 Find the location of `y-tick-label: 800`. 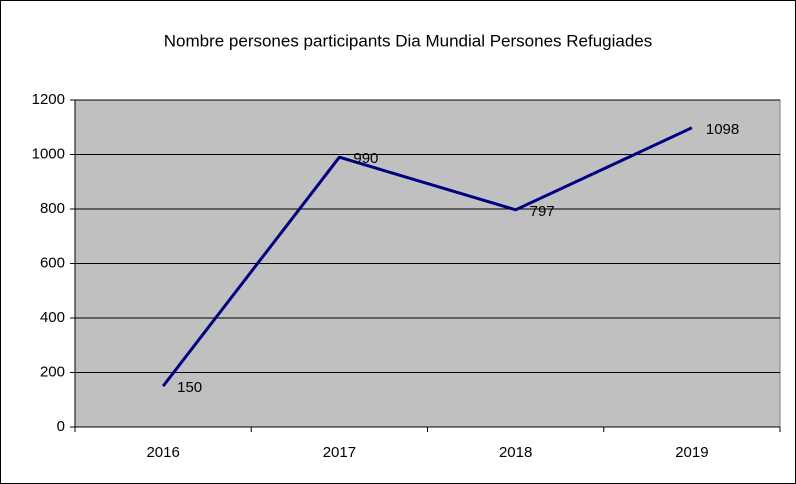

y-tick-label: 800 is located at coordinates (52, 208).